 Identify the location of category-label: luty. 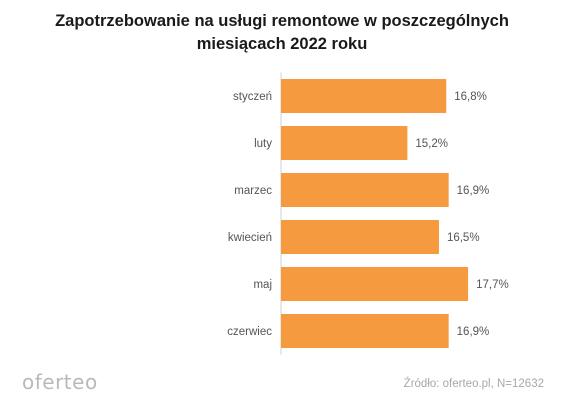
(263, 144).